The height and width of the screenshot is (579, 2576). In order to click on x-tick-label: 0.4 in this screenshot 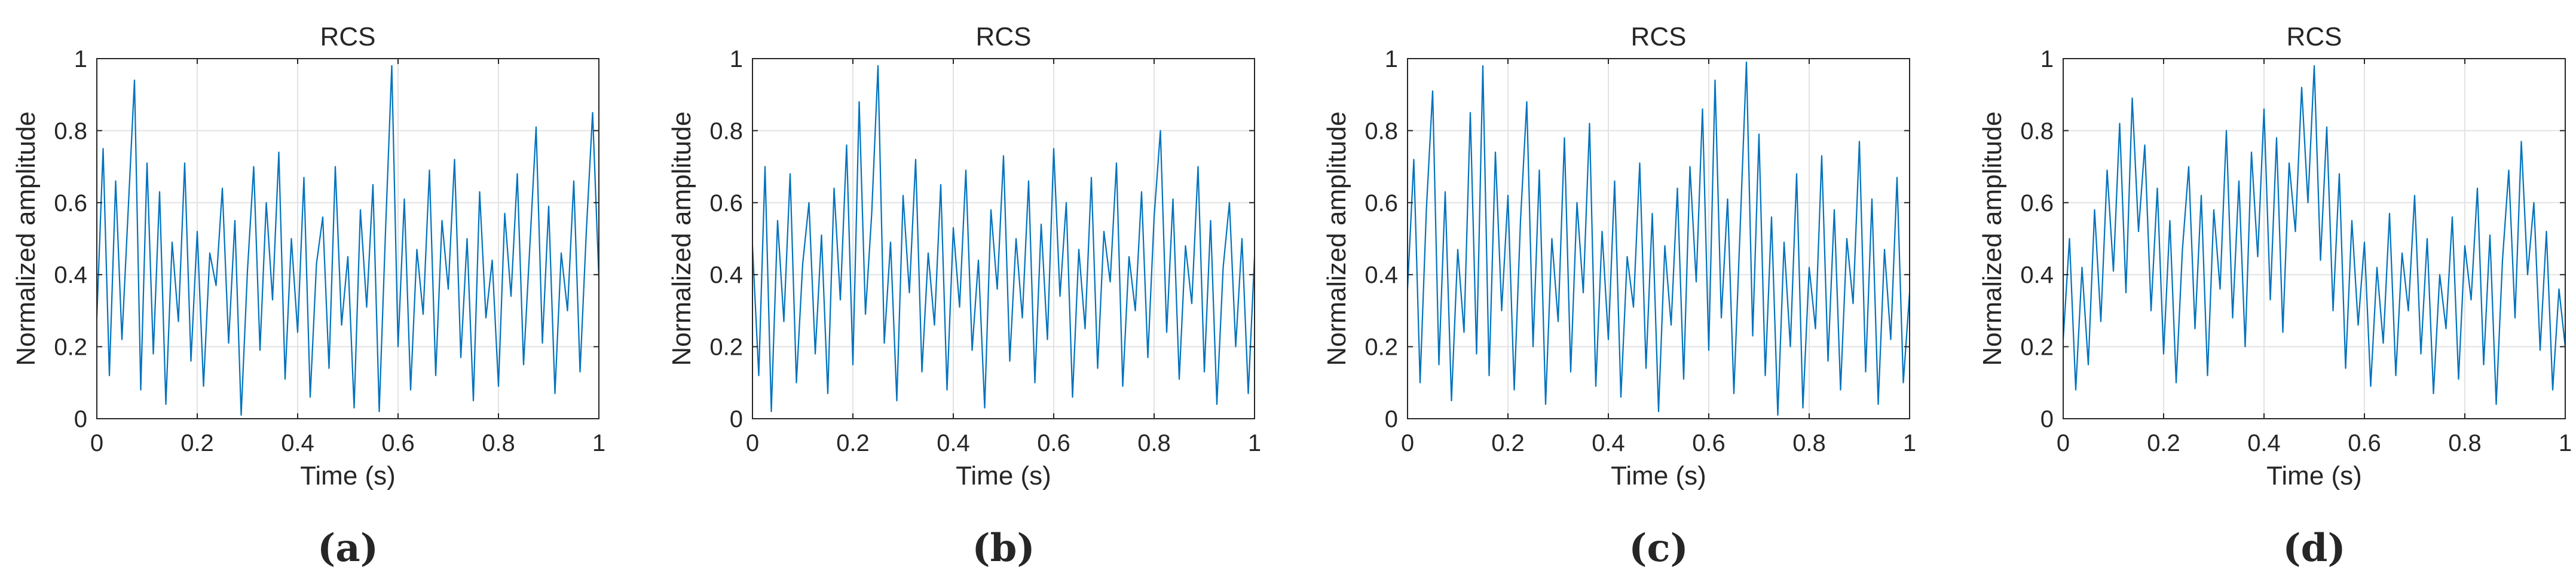, I will do `click(2264, 443)`.